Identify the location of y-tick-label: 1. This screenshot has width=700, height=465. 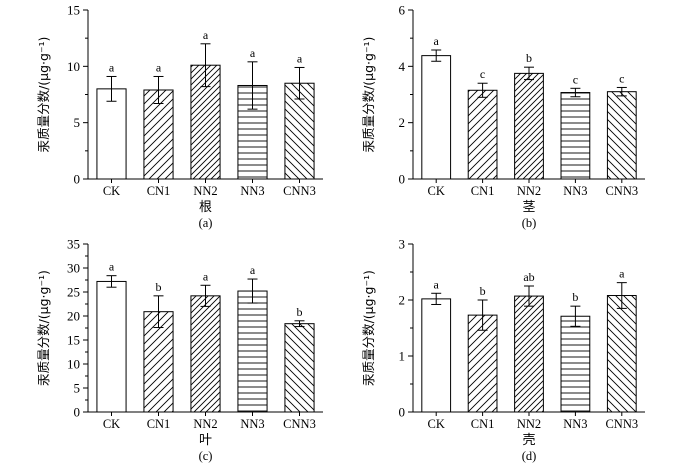
(402, 356).